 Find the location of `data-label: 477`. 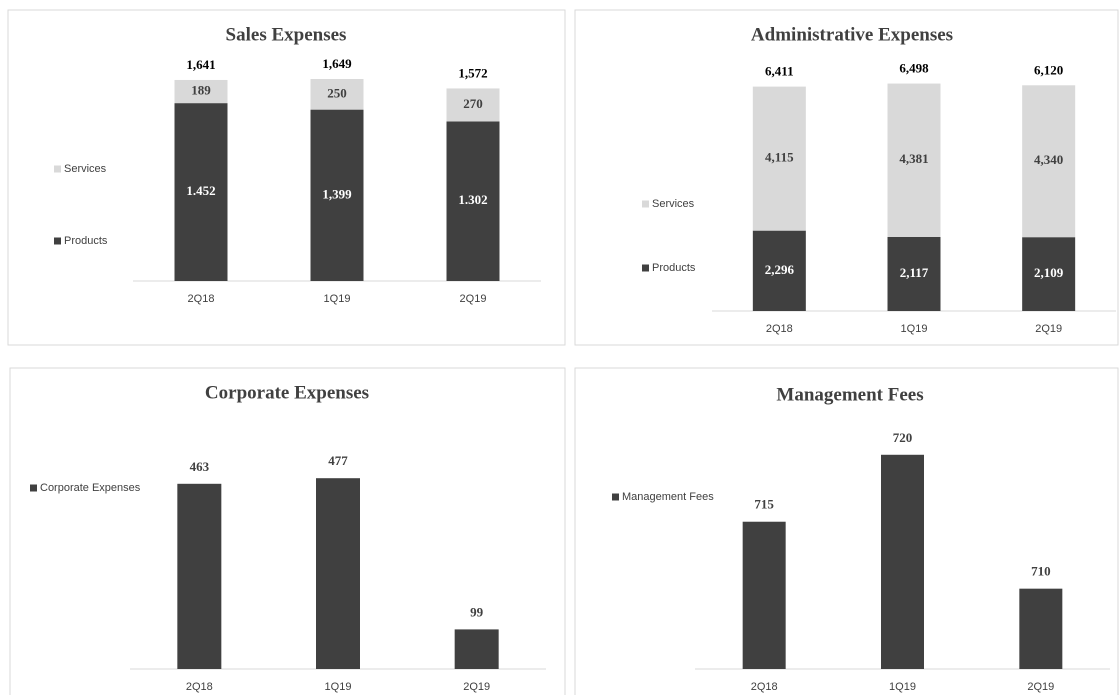

data-label: 477 is located at coordinates (338, 460).